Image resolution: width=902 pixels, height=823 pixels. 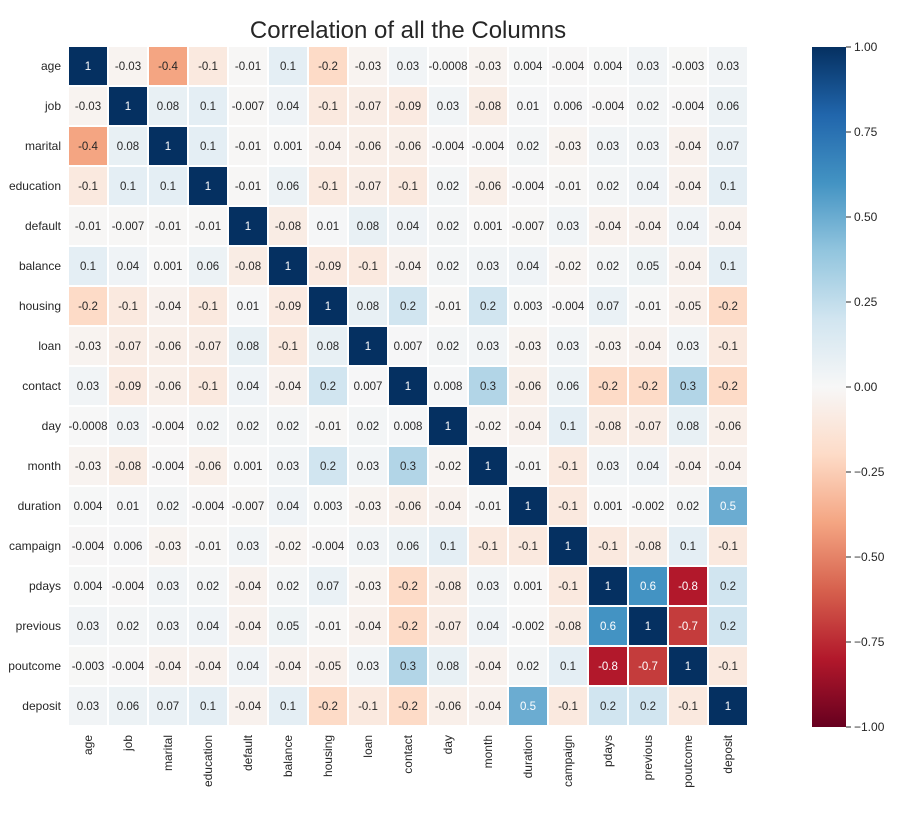 What do you see at coordinates (168, 753) in the screenshot?
I see `x-tick-label: marital` at bounding box center [168, 753].